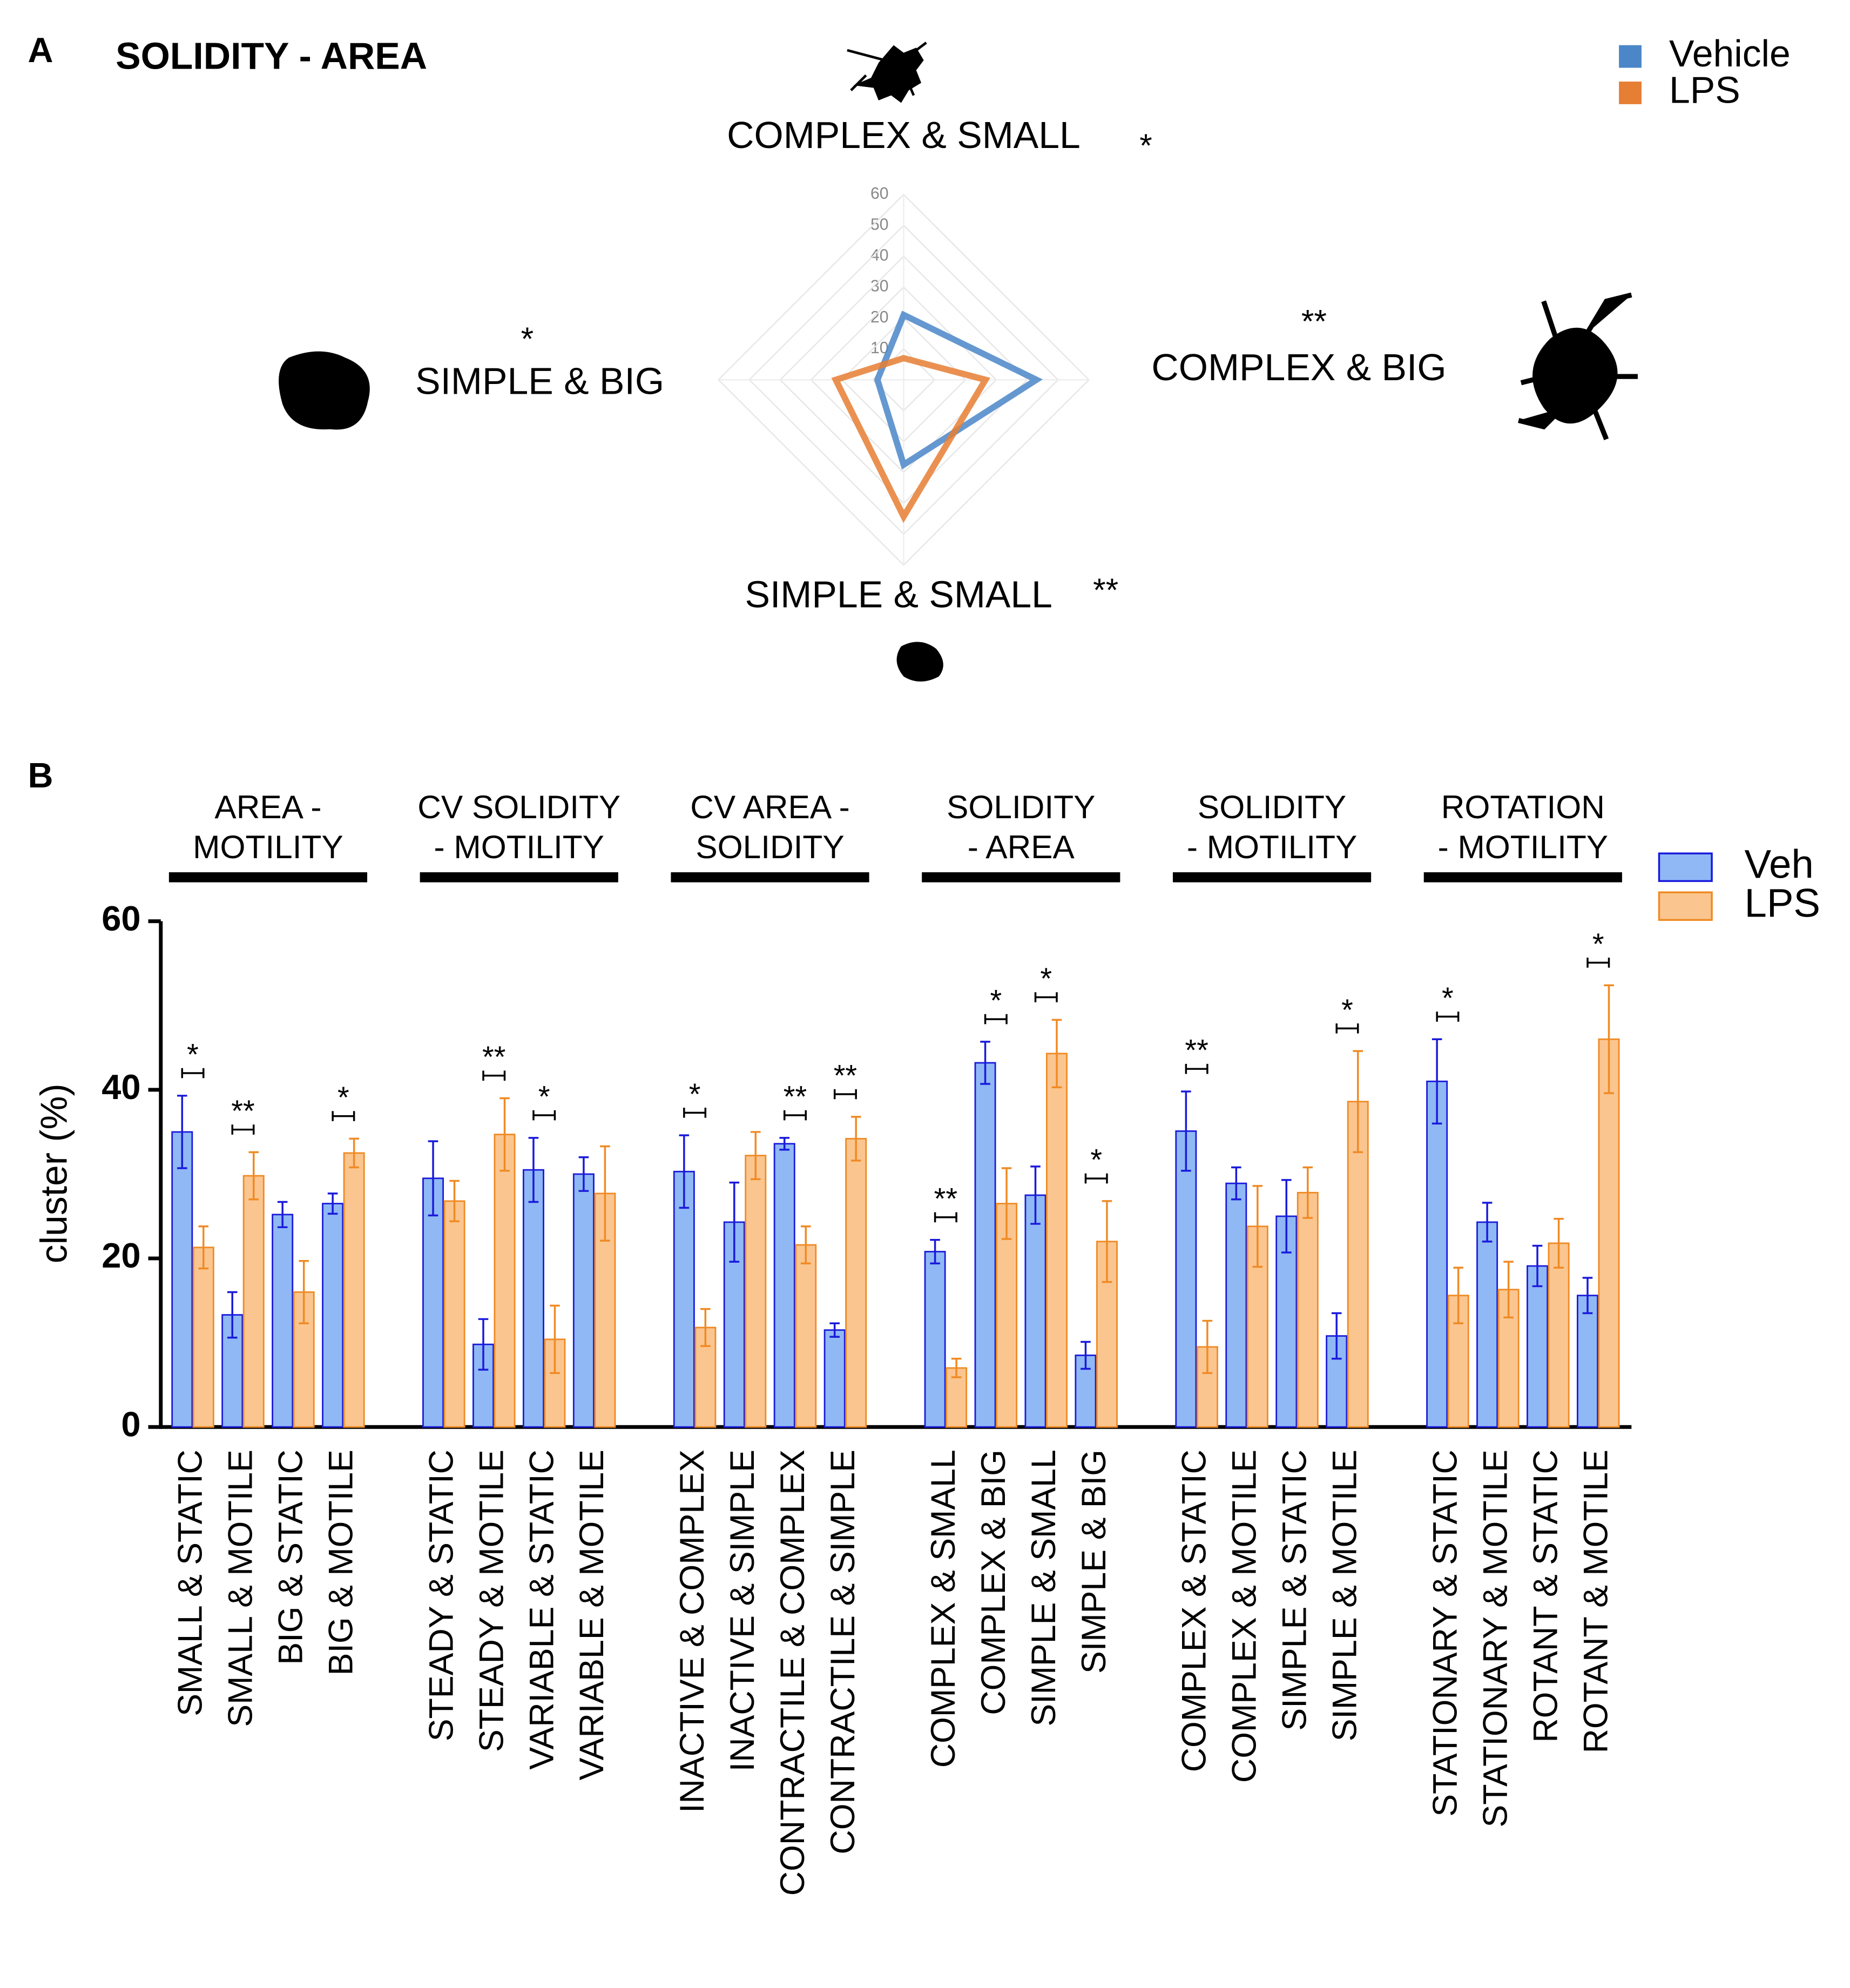 The width and height of the screenshot is (1850, 1988). Describe the element at coordinates (267, 807) in the screenshot. I see `group-title: AREA -` at that location.